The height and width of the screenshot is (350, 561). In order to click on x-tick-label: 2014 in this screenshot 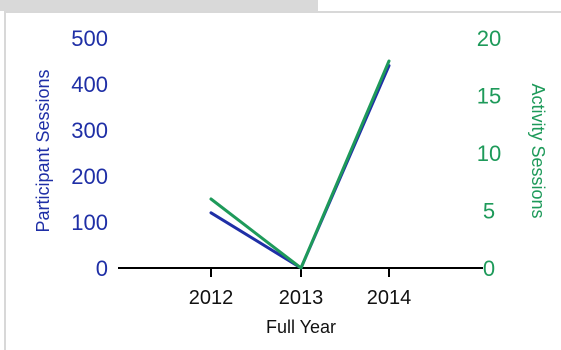, I will do `click(389, 298)`.